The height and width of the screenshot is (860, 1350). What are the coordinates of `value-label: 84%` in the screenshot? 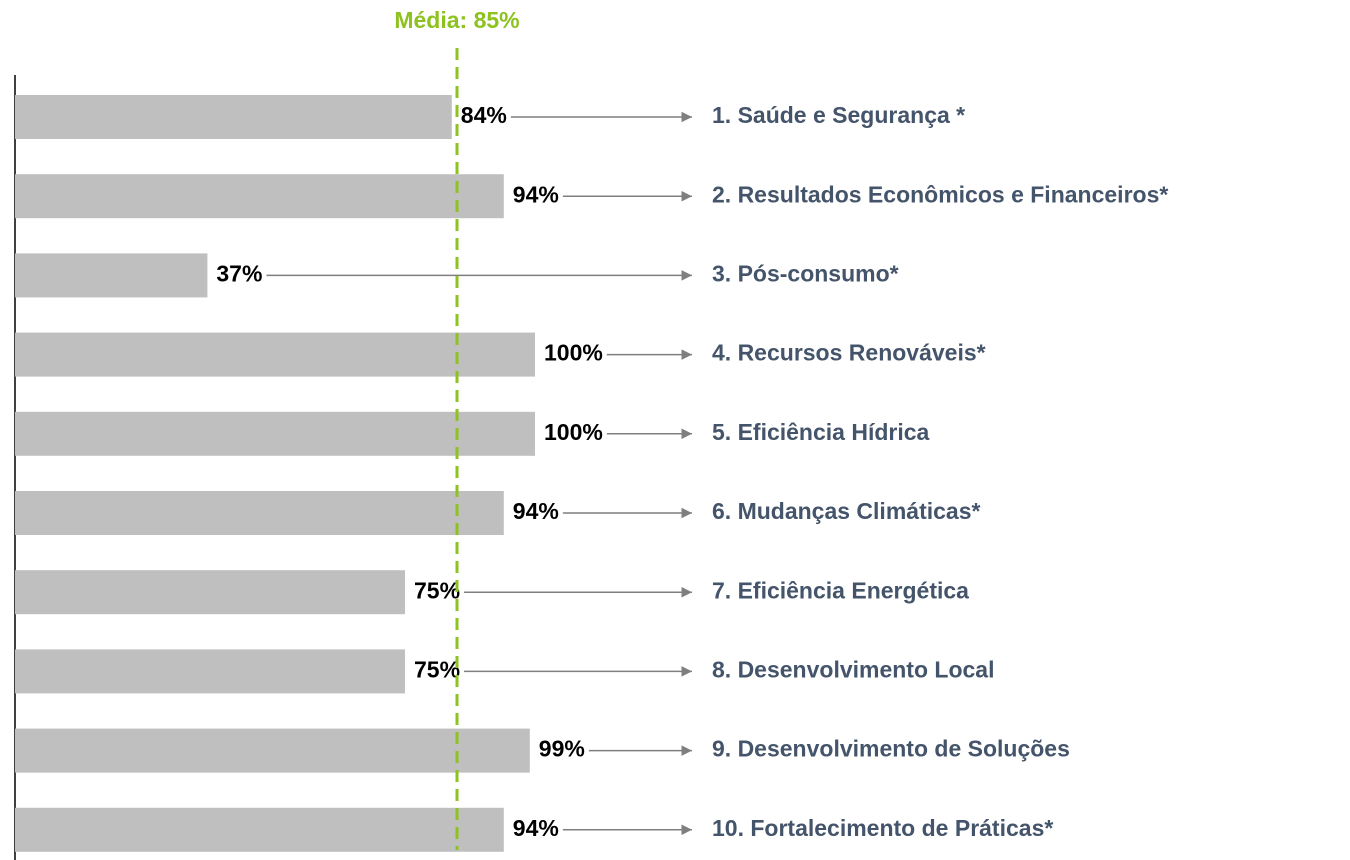 It's located at (484, 115).